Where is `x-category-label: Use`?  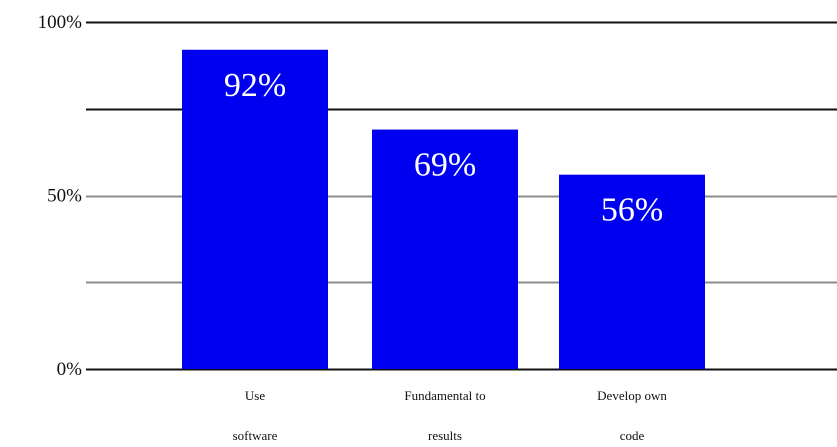
x-category-label: Use is located at coordinates (255, 395).